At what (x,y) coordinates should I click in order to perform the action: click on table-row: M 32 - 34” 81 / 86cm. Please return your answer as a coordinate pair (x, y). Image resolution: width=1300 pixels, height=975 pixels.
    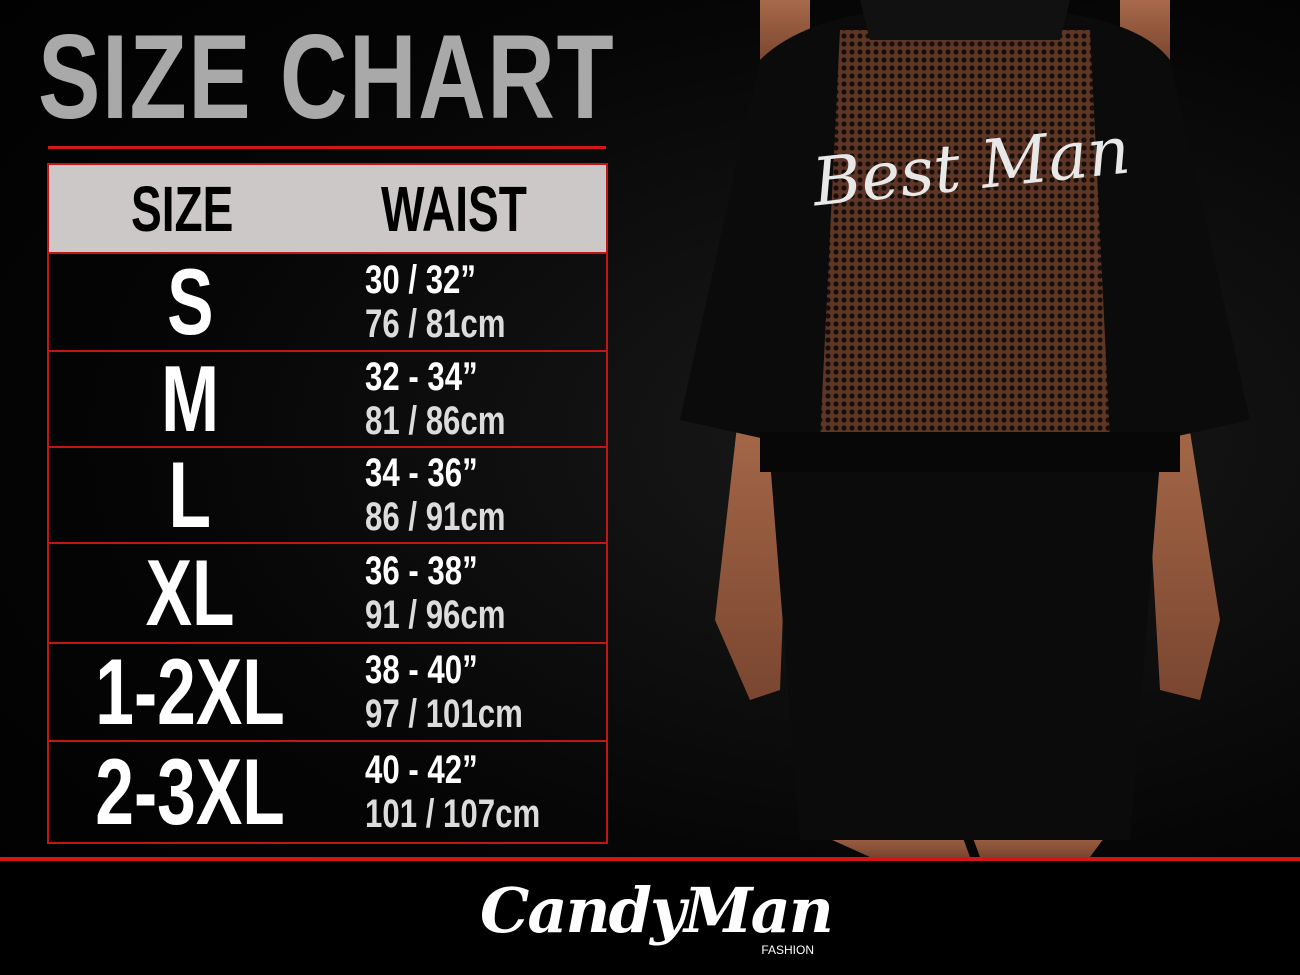
    Looking at the image, I should click on (327, 398).